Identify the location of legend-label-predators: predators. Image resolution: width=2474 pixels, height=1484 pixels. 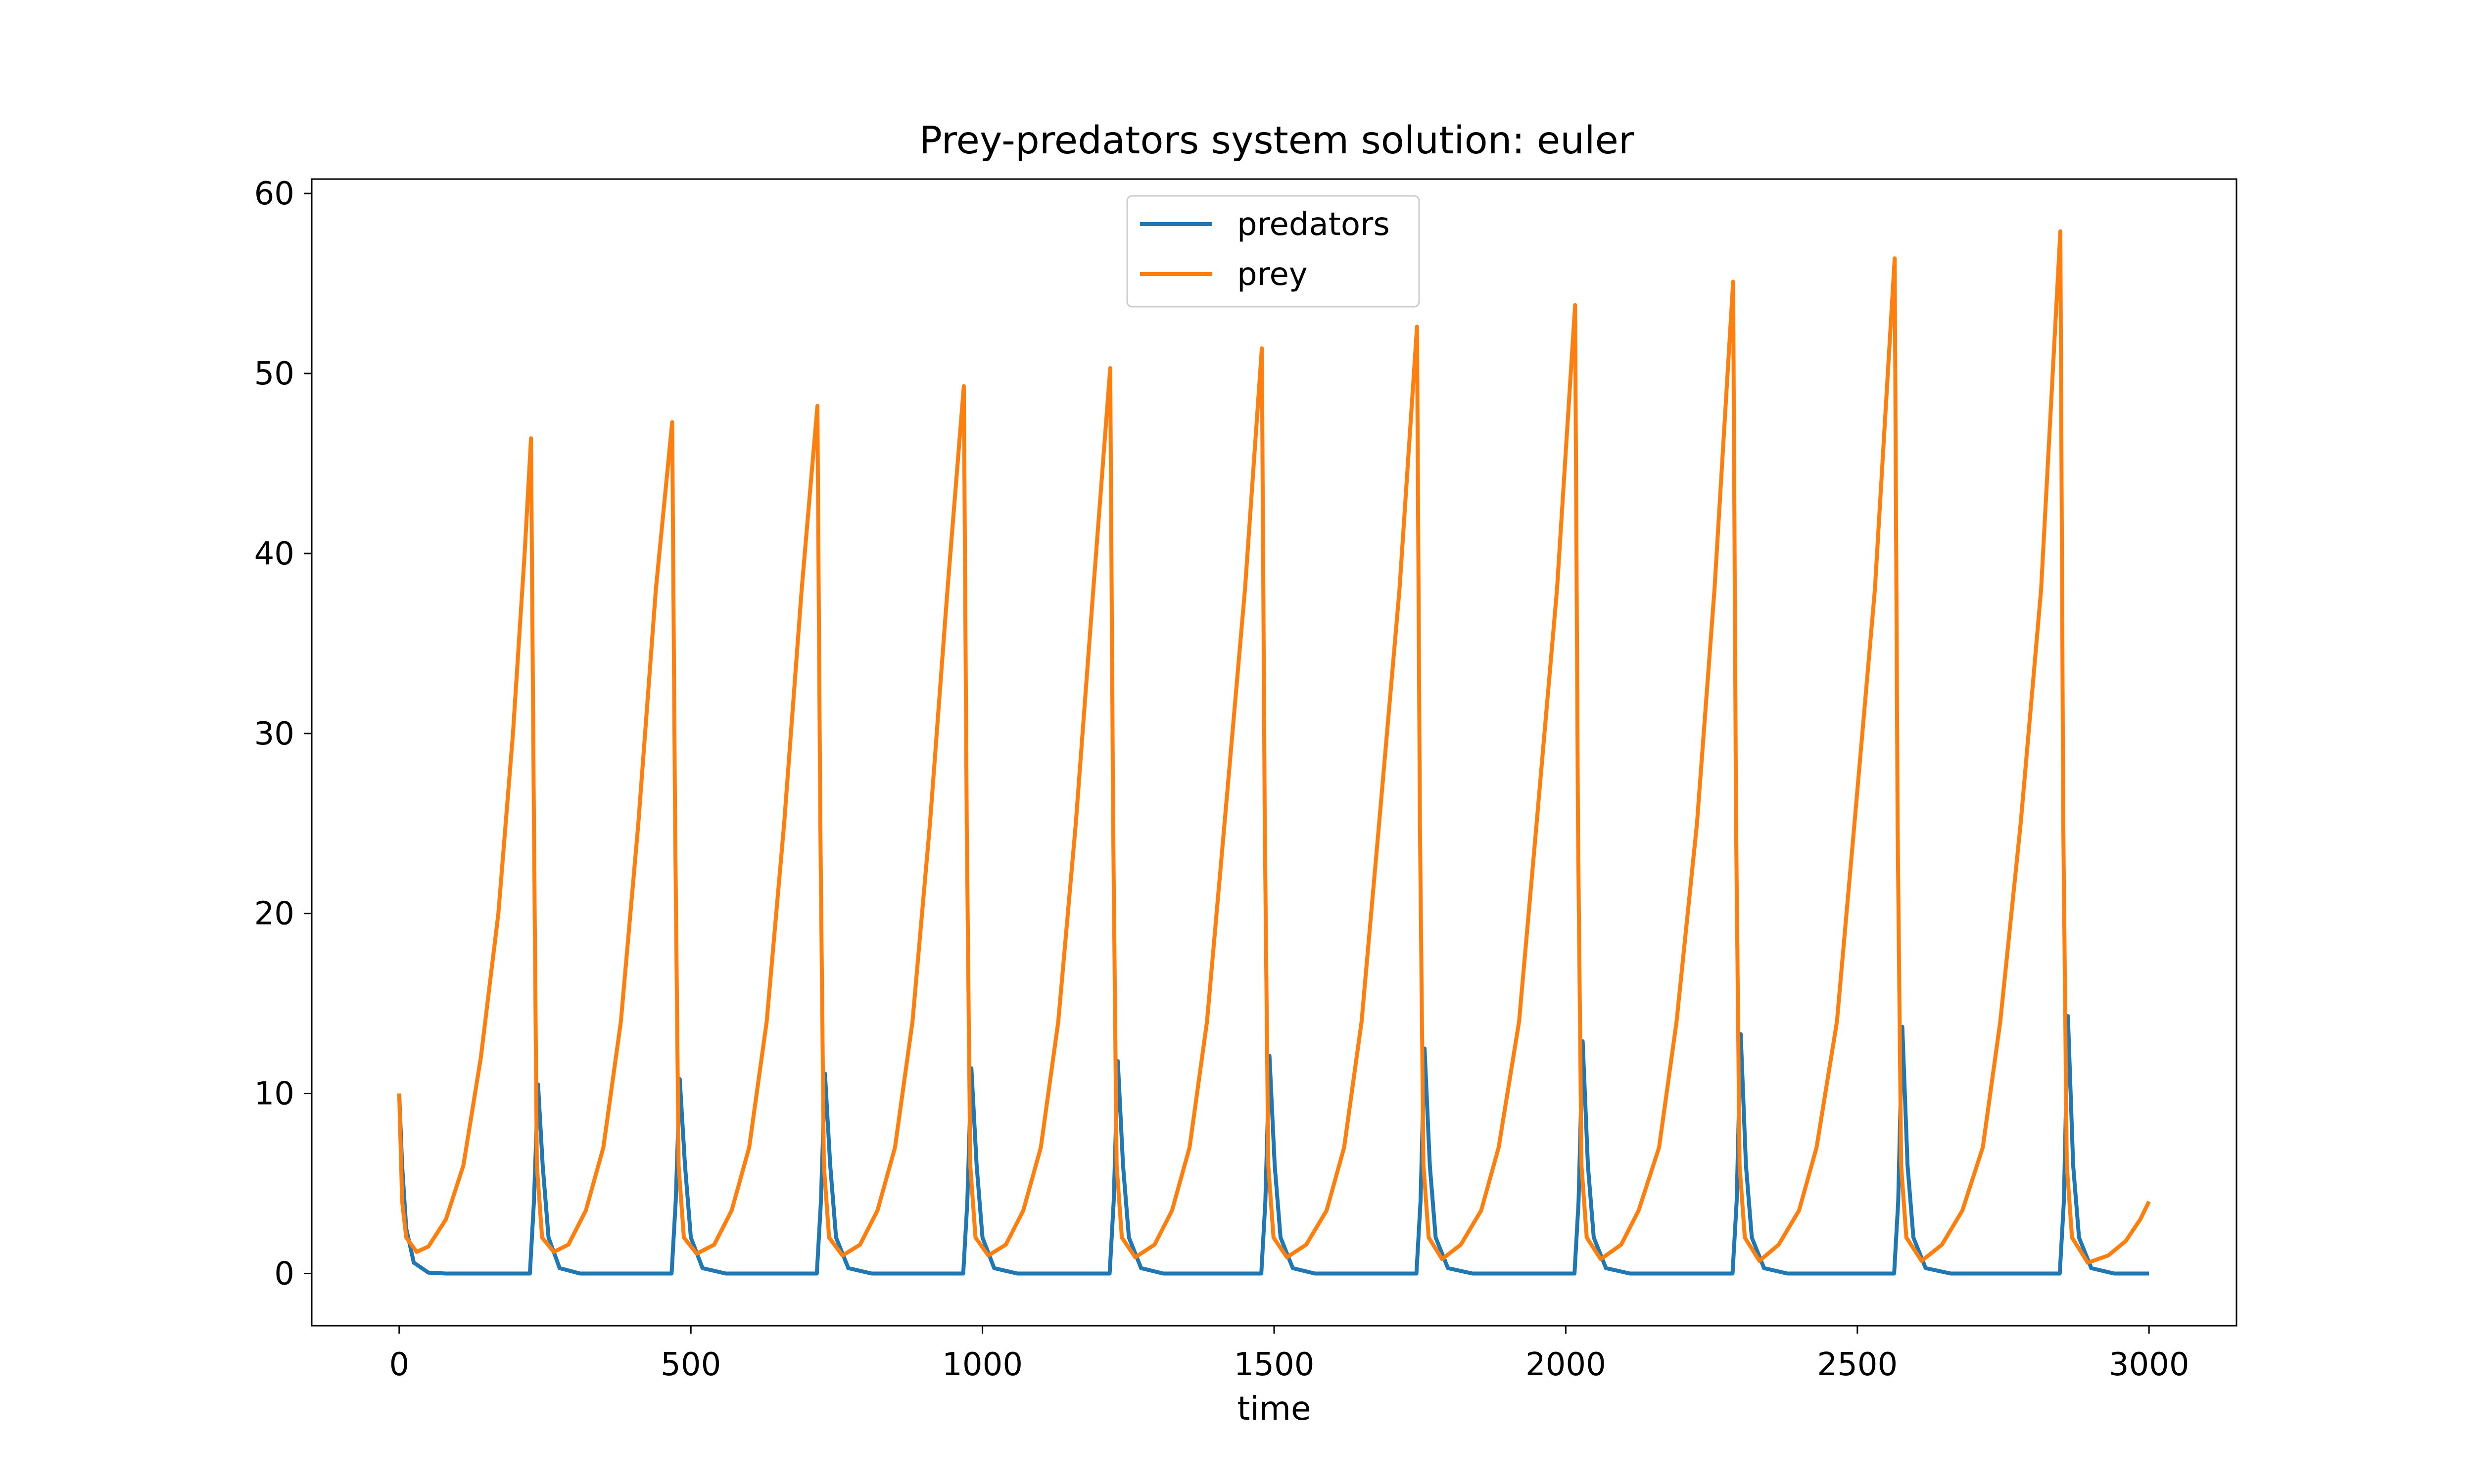
(1314, 224).